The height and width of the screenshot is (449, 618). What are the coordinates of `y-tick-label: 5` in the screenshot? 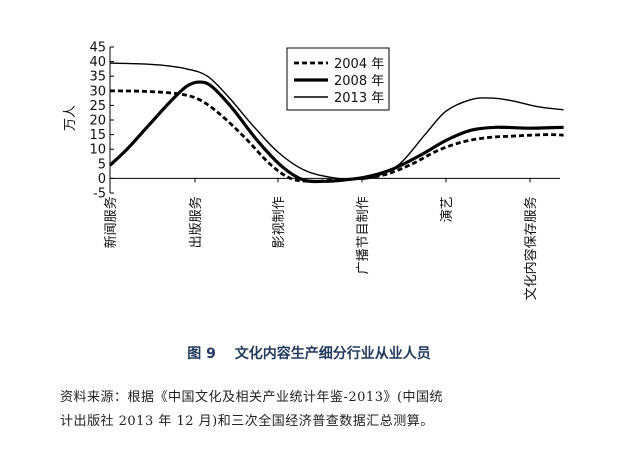 It's located at (102, 164).